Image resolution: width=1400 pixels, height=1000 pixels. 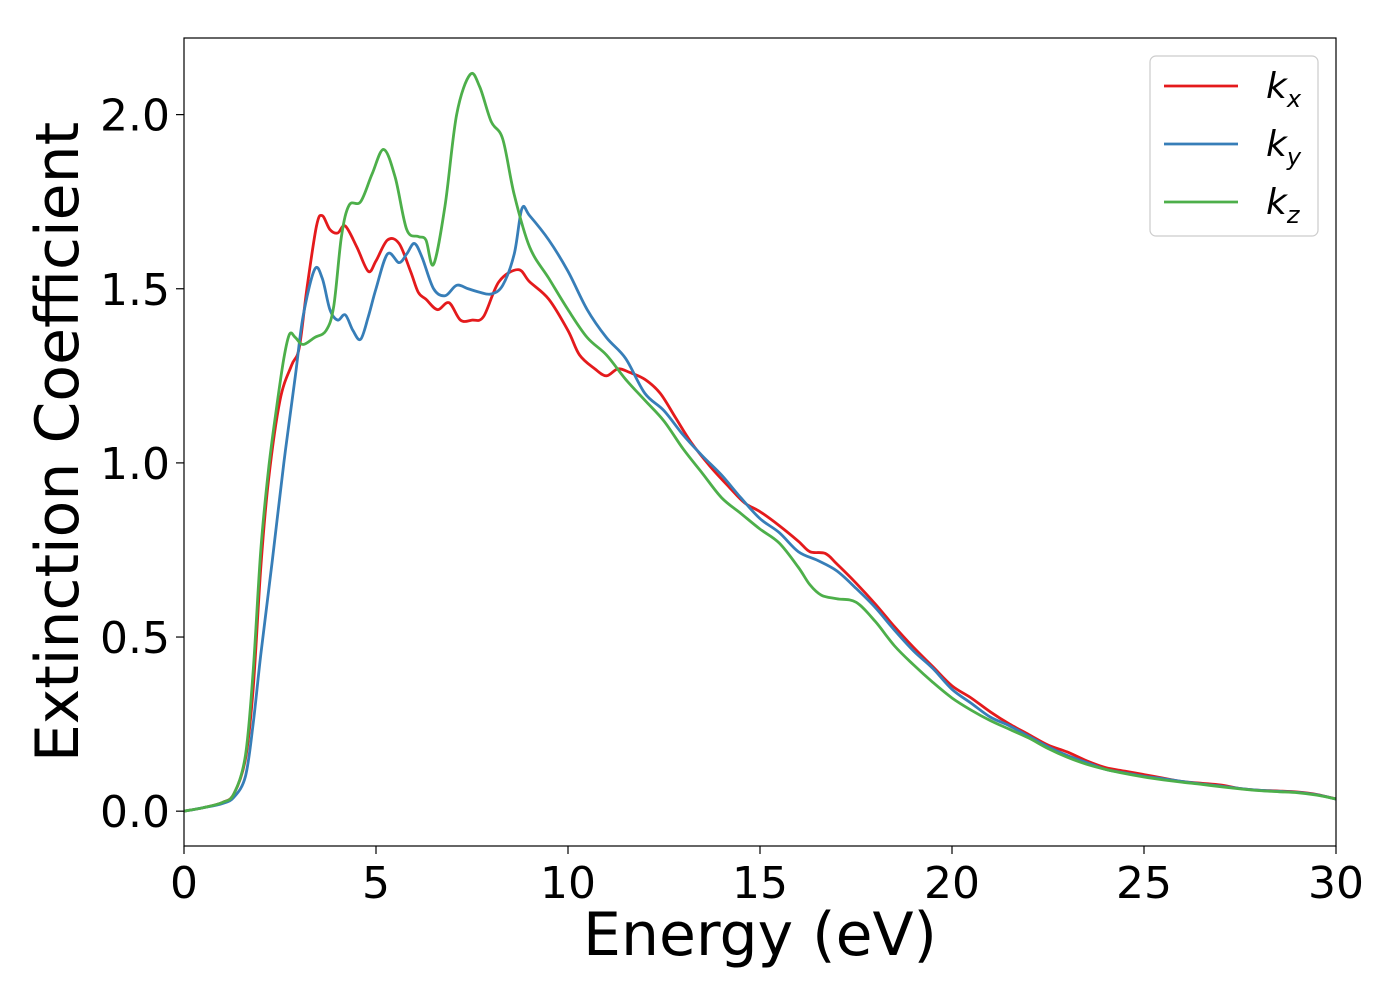 I want to click on y-tick-label: 0.5, so click(x=135, y=638).